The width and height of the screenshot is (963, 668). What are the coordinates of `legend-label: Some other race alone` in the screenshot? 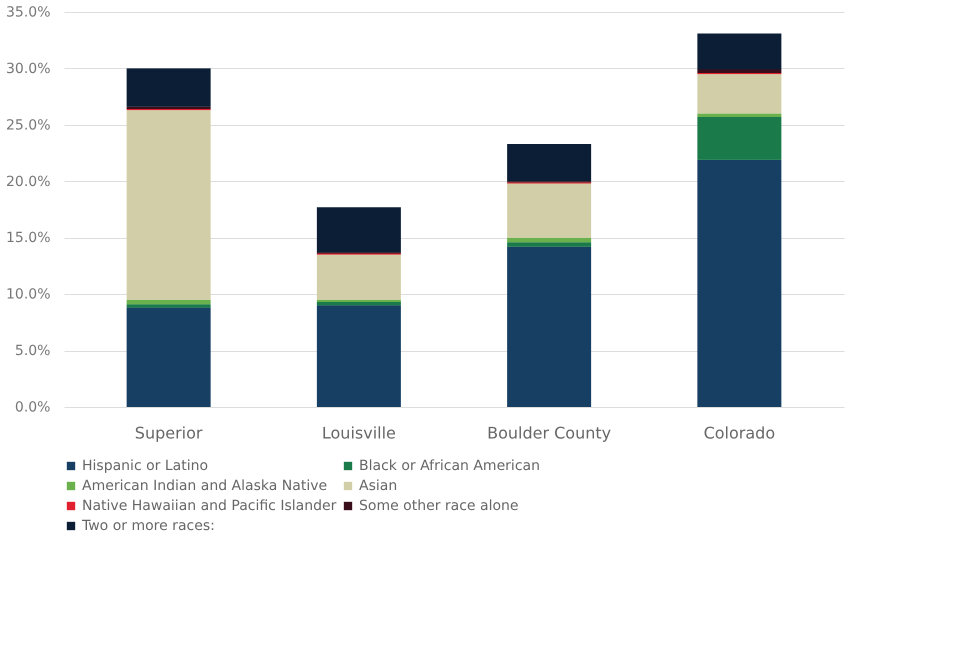 It's located at (439, 506).